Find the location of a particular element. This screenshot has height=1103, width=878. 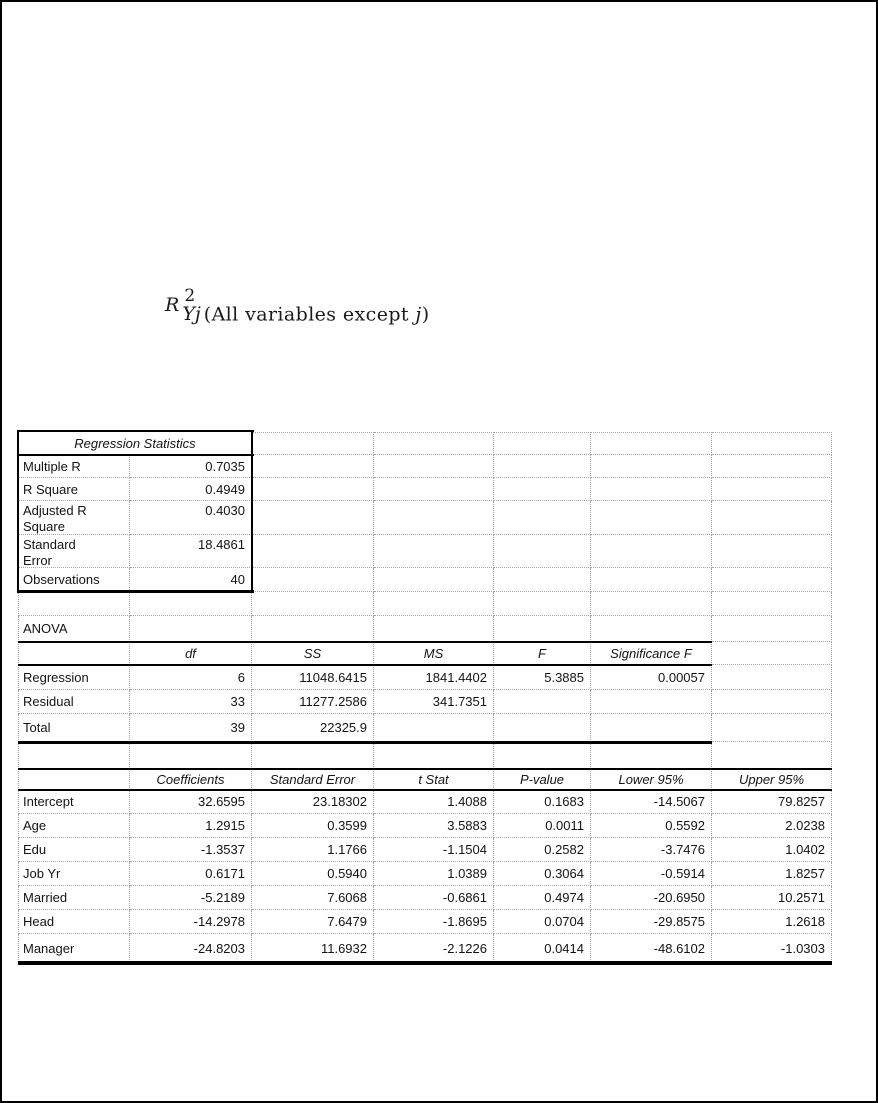

formula-text-open: (All variables except is located at coordinates (309, 314).